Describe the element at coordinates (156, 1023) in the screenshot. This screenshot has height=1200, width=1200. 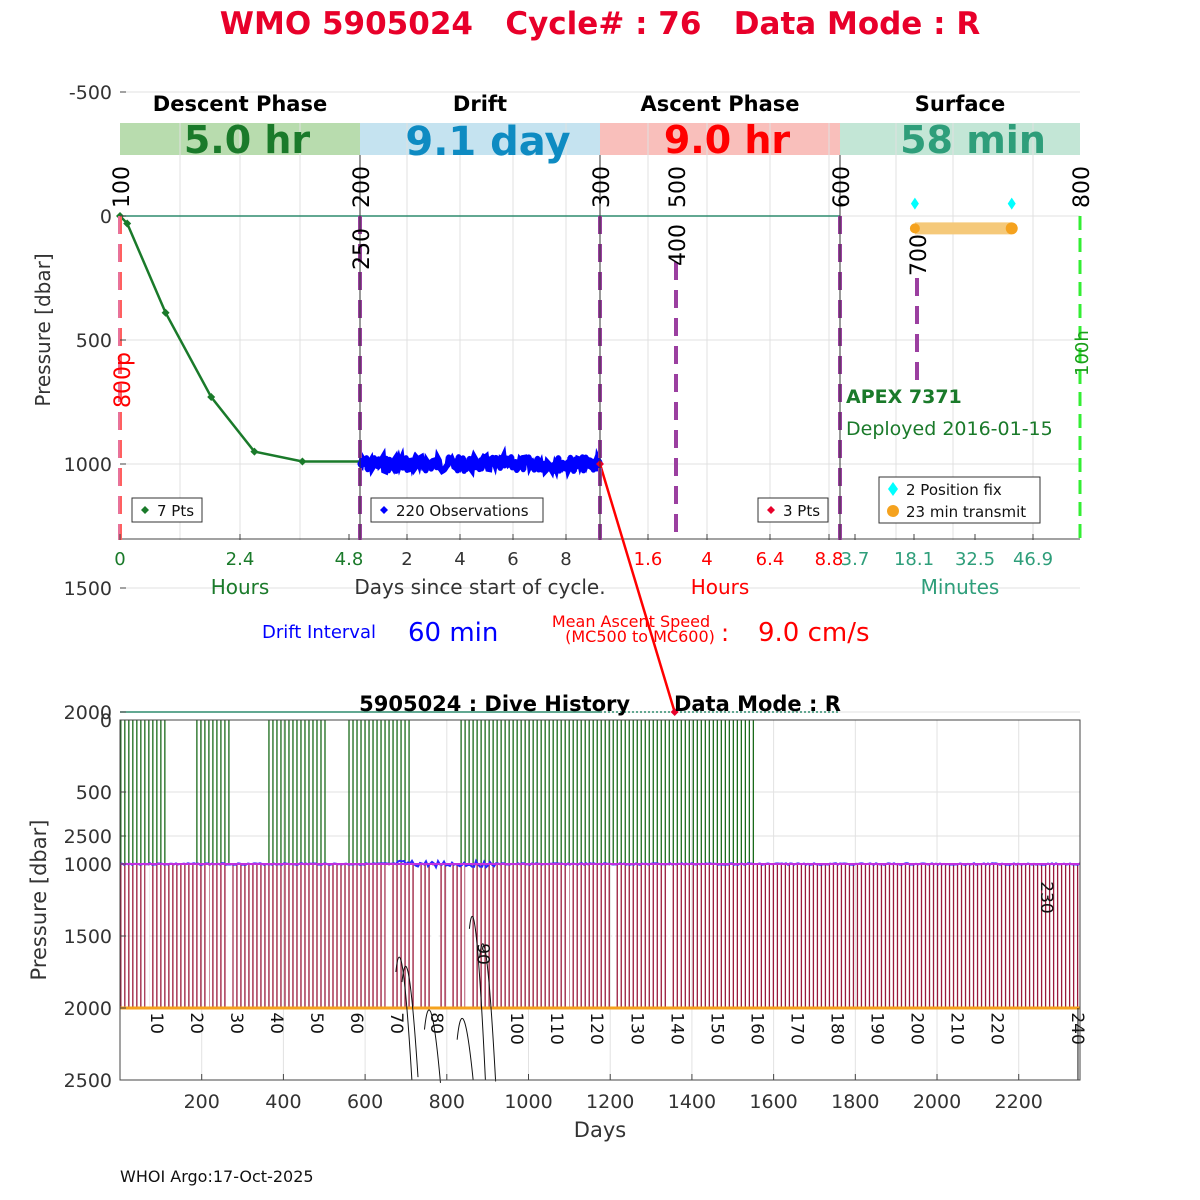
I see `cycle-label: 10` at that location.